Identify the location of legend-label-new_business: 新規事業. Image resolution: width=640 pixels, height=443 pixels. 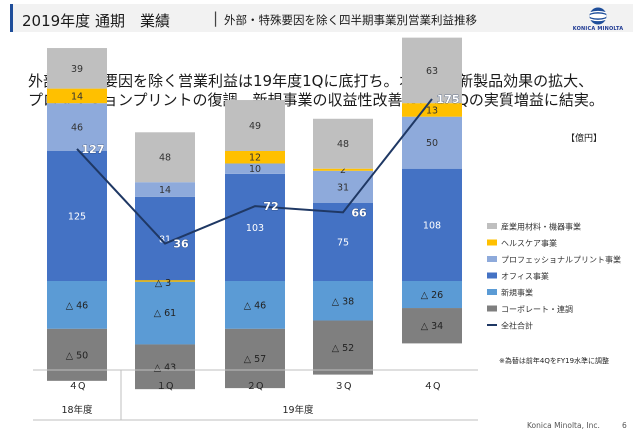
(517, 293).